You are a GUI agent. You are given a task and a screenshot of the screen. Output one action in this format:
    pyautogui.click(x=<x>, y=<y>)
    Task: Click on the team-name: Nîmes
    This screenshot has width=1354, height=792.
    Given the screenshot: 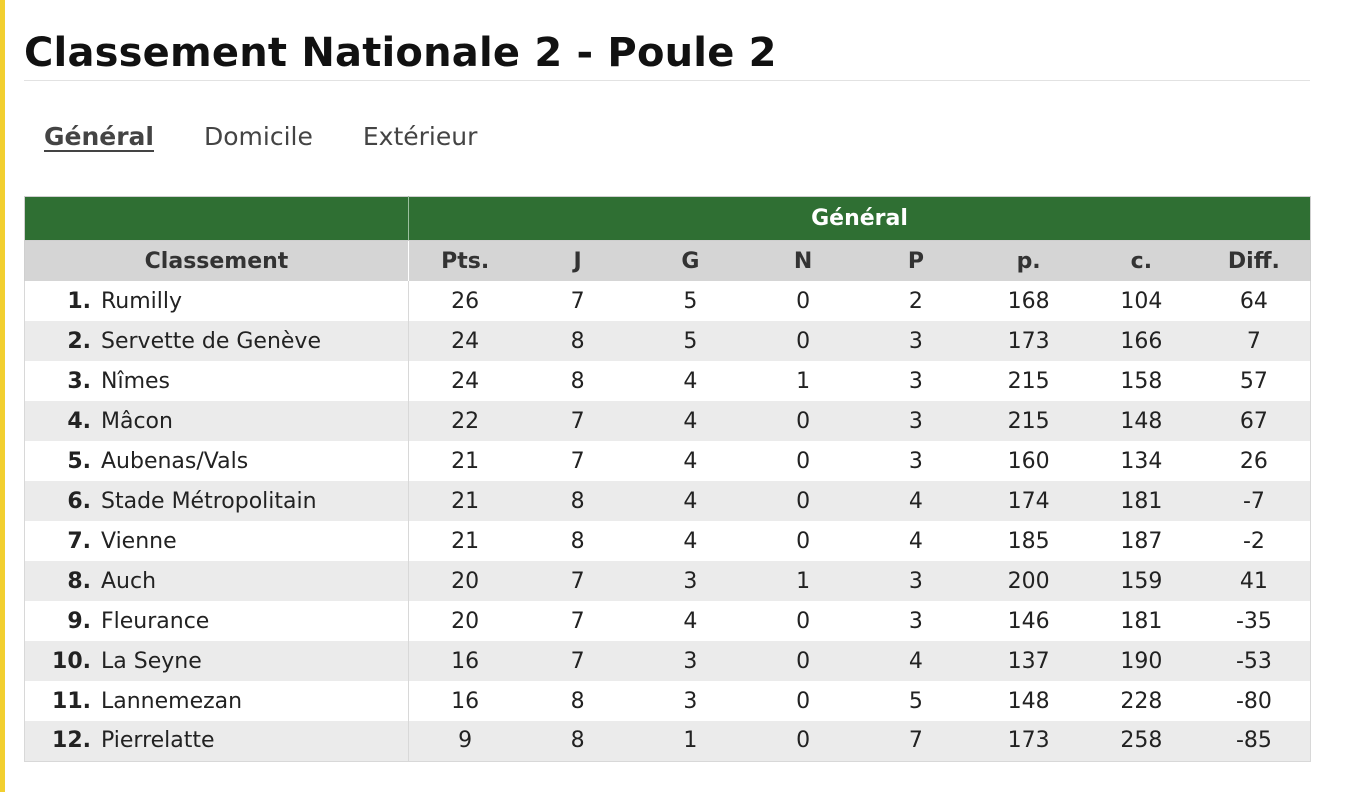 What is the action you would take?
    pyautogui.click(x=135, y=381)
    